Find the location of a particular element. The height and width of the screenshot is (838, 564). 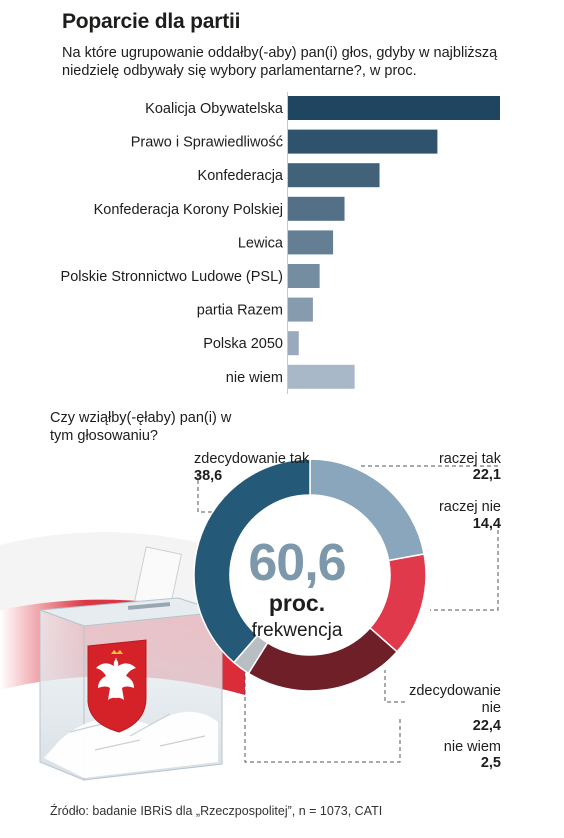

label-nie-wiem: nie wiem is located at coordinates (472, 747).